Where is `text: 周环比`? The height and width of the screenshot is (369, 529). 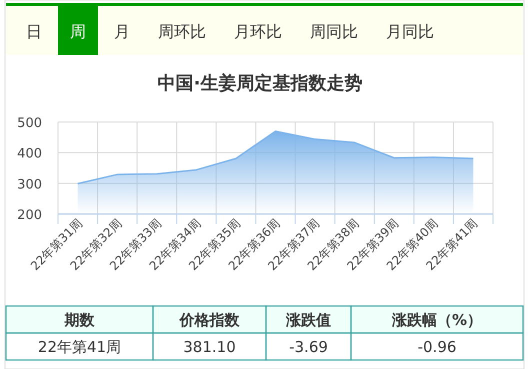 text: 周环比 is located at coordinates (182, 31).